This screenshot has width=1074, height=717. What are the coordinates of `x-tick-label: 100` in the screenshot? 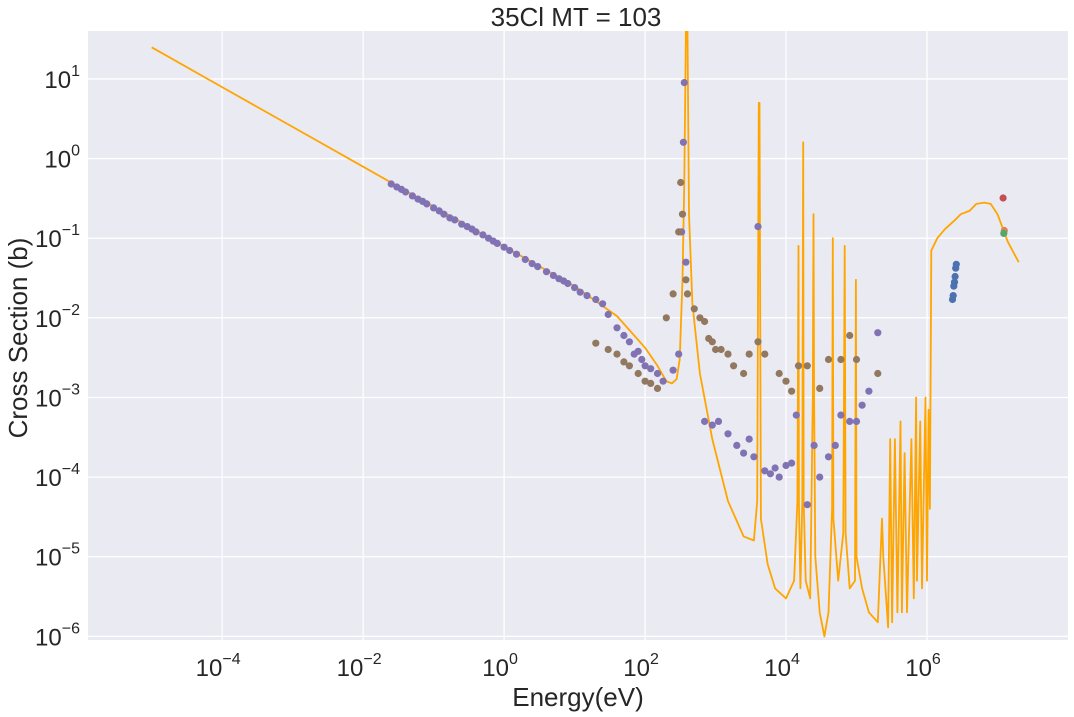 It's located at (500, 666).